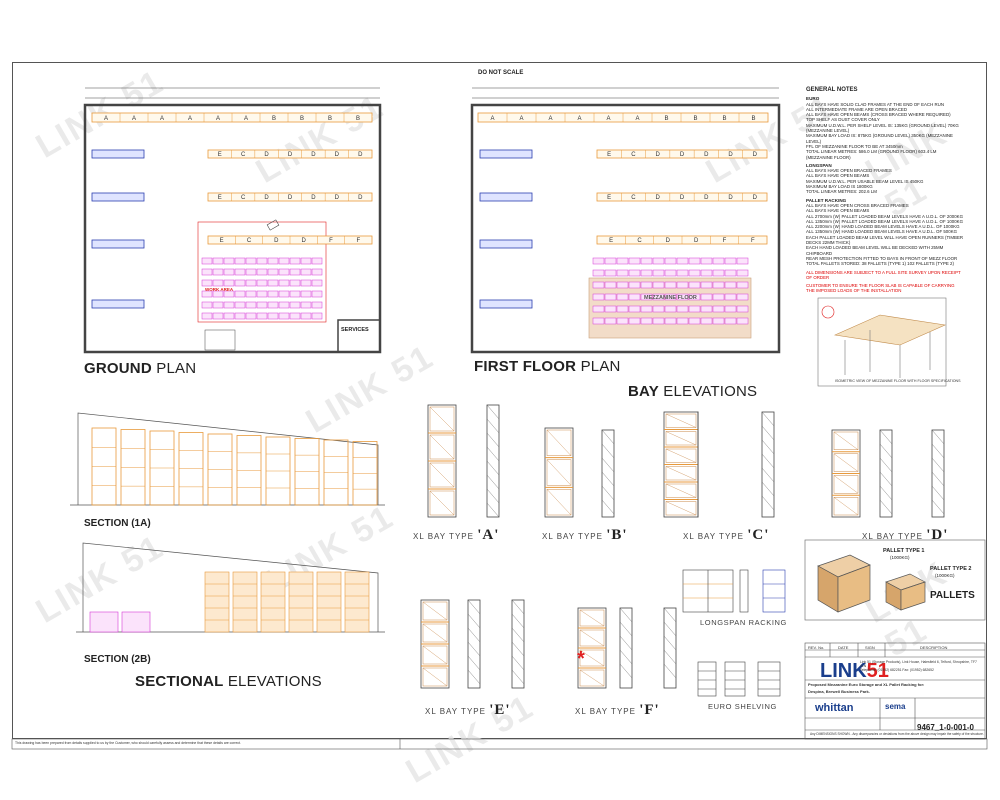 The width and height of the screenshot is (1000, 800). I want to click on bay-type-f-label: XL BAY TYPE 'F', so click(617, 710).